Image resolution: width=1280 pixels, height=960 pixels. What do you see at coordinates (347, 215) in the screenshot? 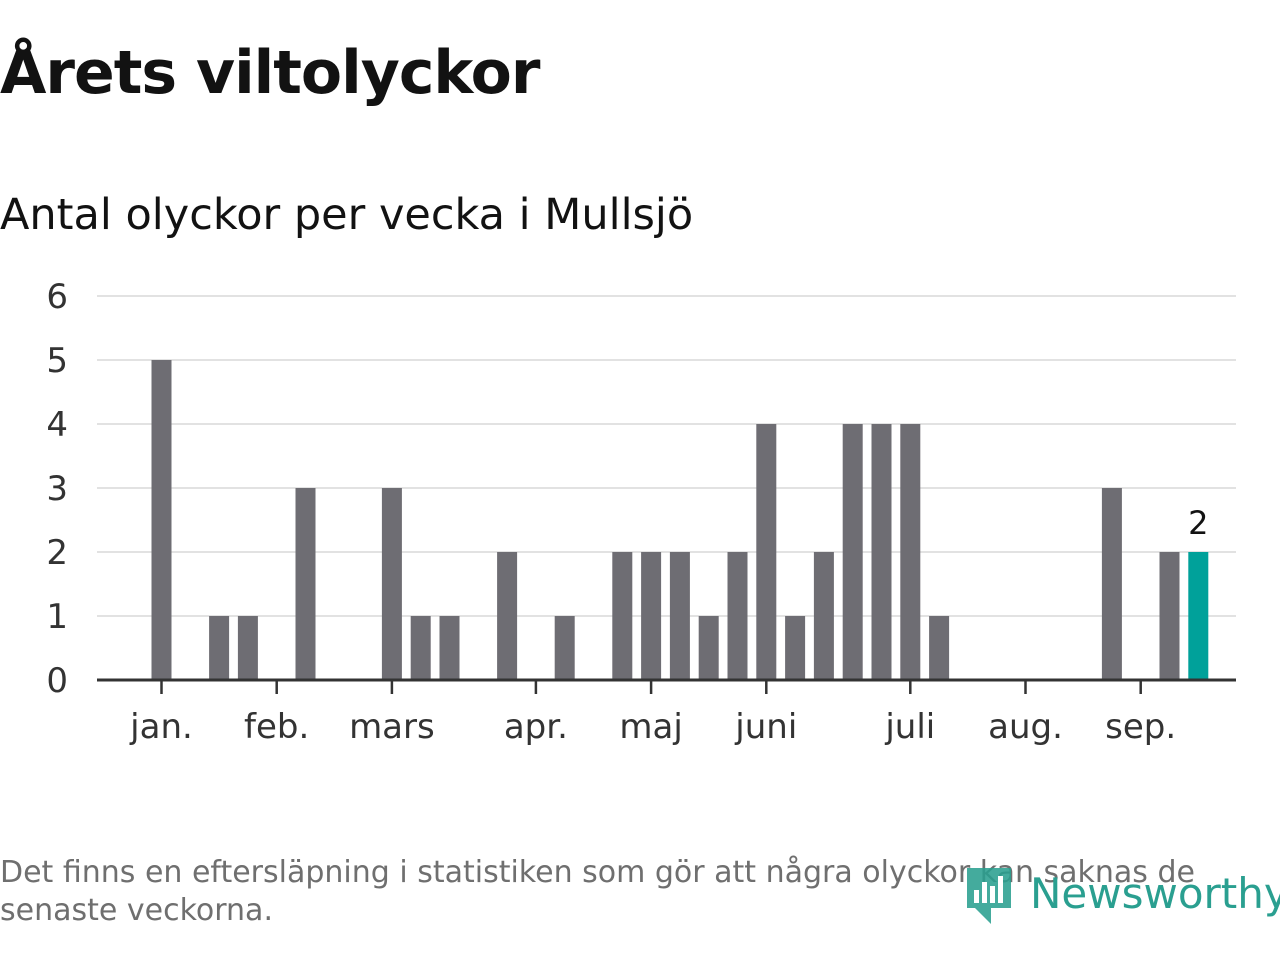
I see `chart-subtitle: Antal olyckor per vecka i Mullsjö` at bounding box center [347, 215].